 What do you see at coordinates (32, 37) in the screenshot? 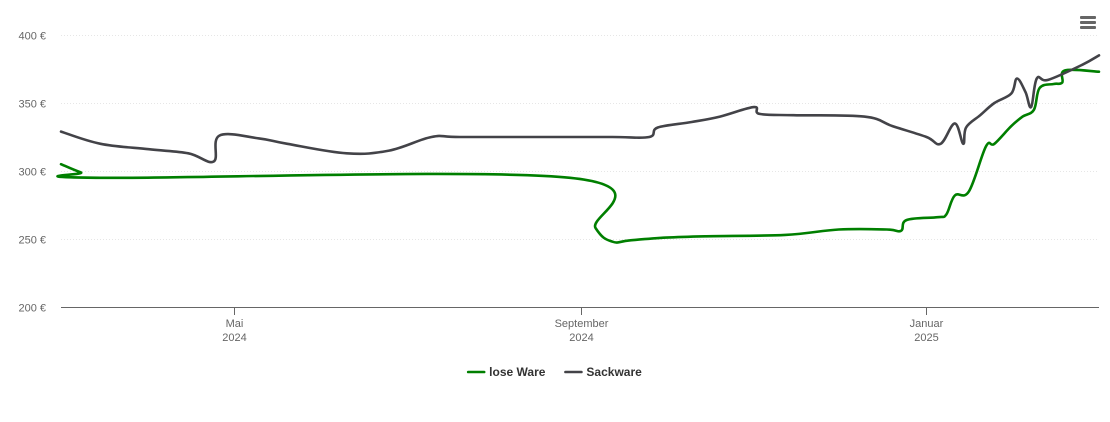
I see `y-tick-label: 400 €` at bounding box center [32, 37].